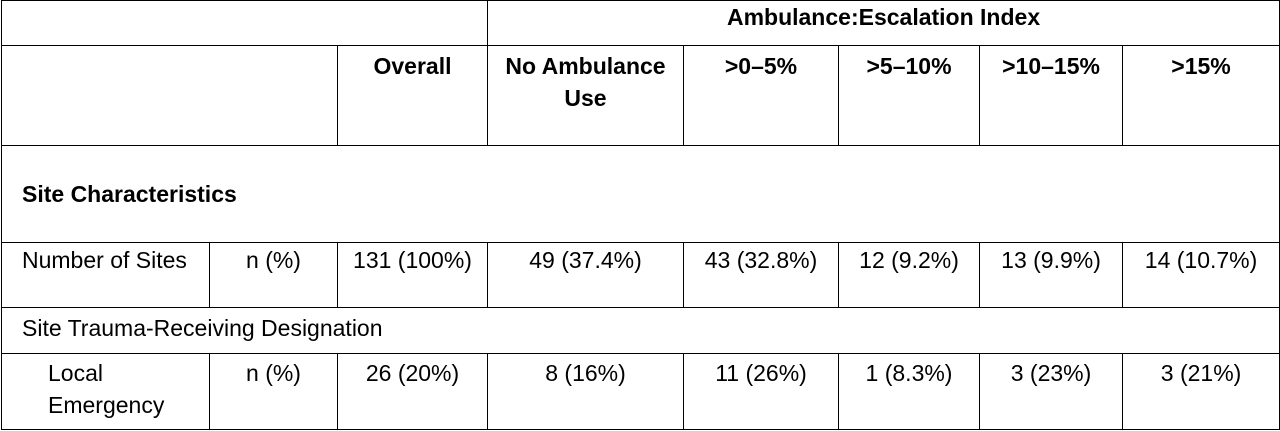 Image resolution: width=1280 pixels, height=431 pixels. What do you see at coordinates (1201, 95) in the screenshot?
I see `col-header-15-plus: >15%` at bounding box center [1201, 95].